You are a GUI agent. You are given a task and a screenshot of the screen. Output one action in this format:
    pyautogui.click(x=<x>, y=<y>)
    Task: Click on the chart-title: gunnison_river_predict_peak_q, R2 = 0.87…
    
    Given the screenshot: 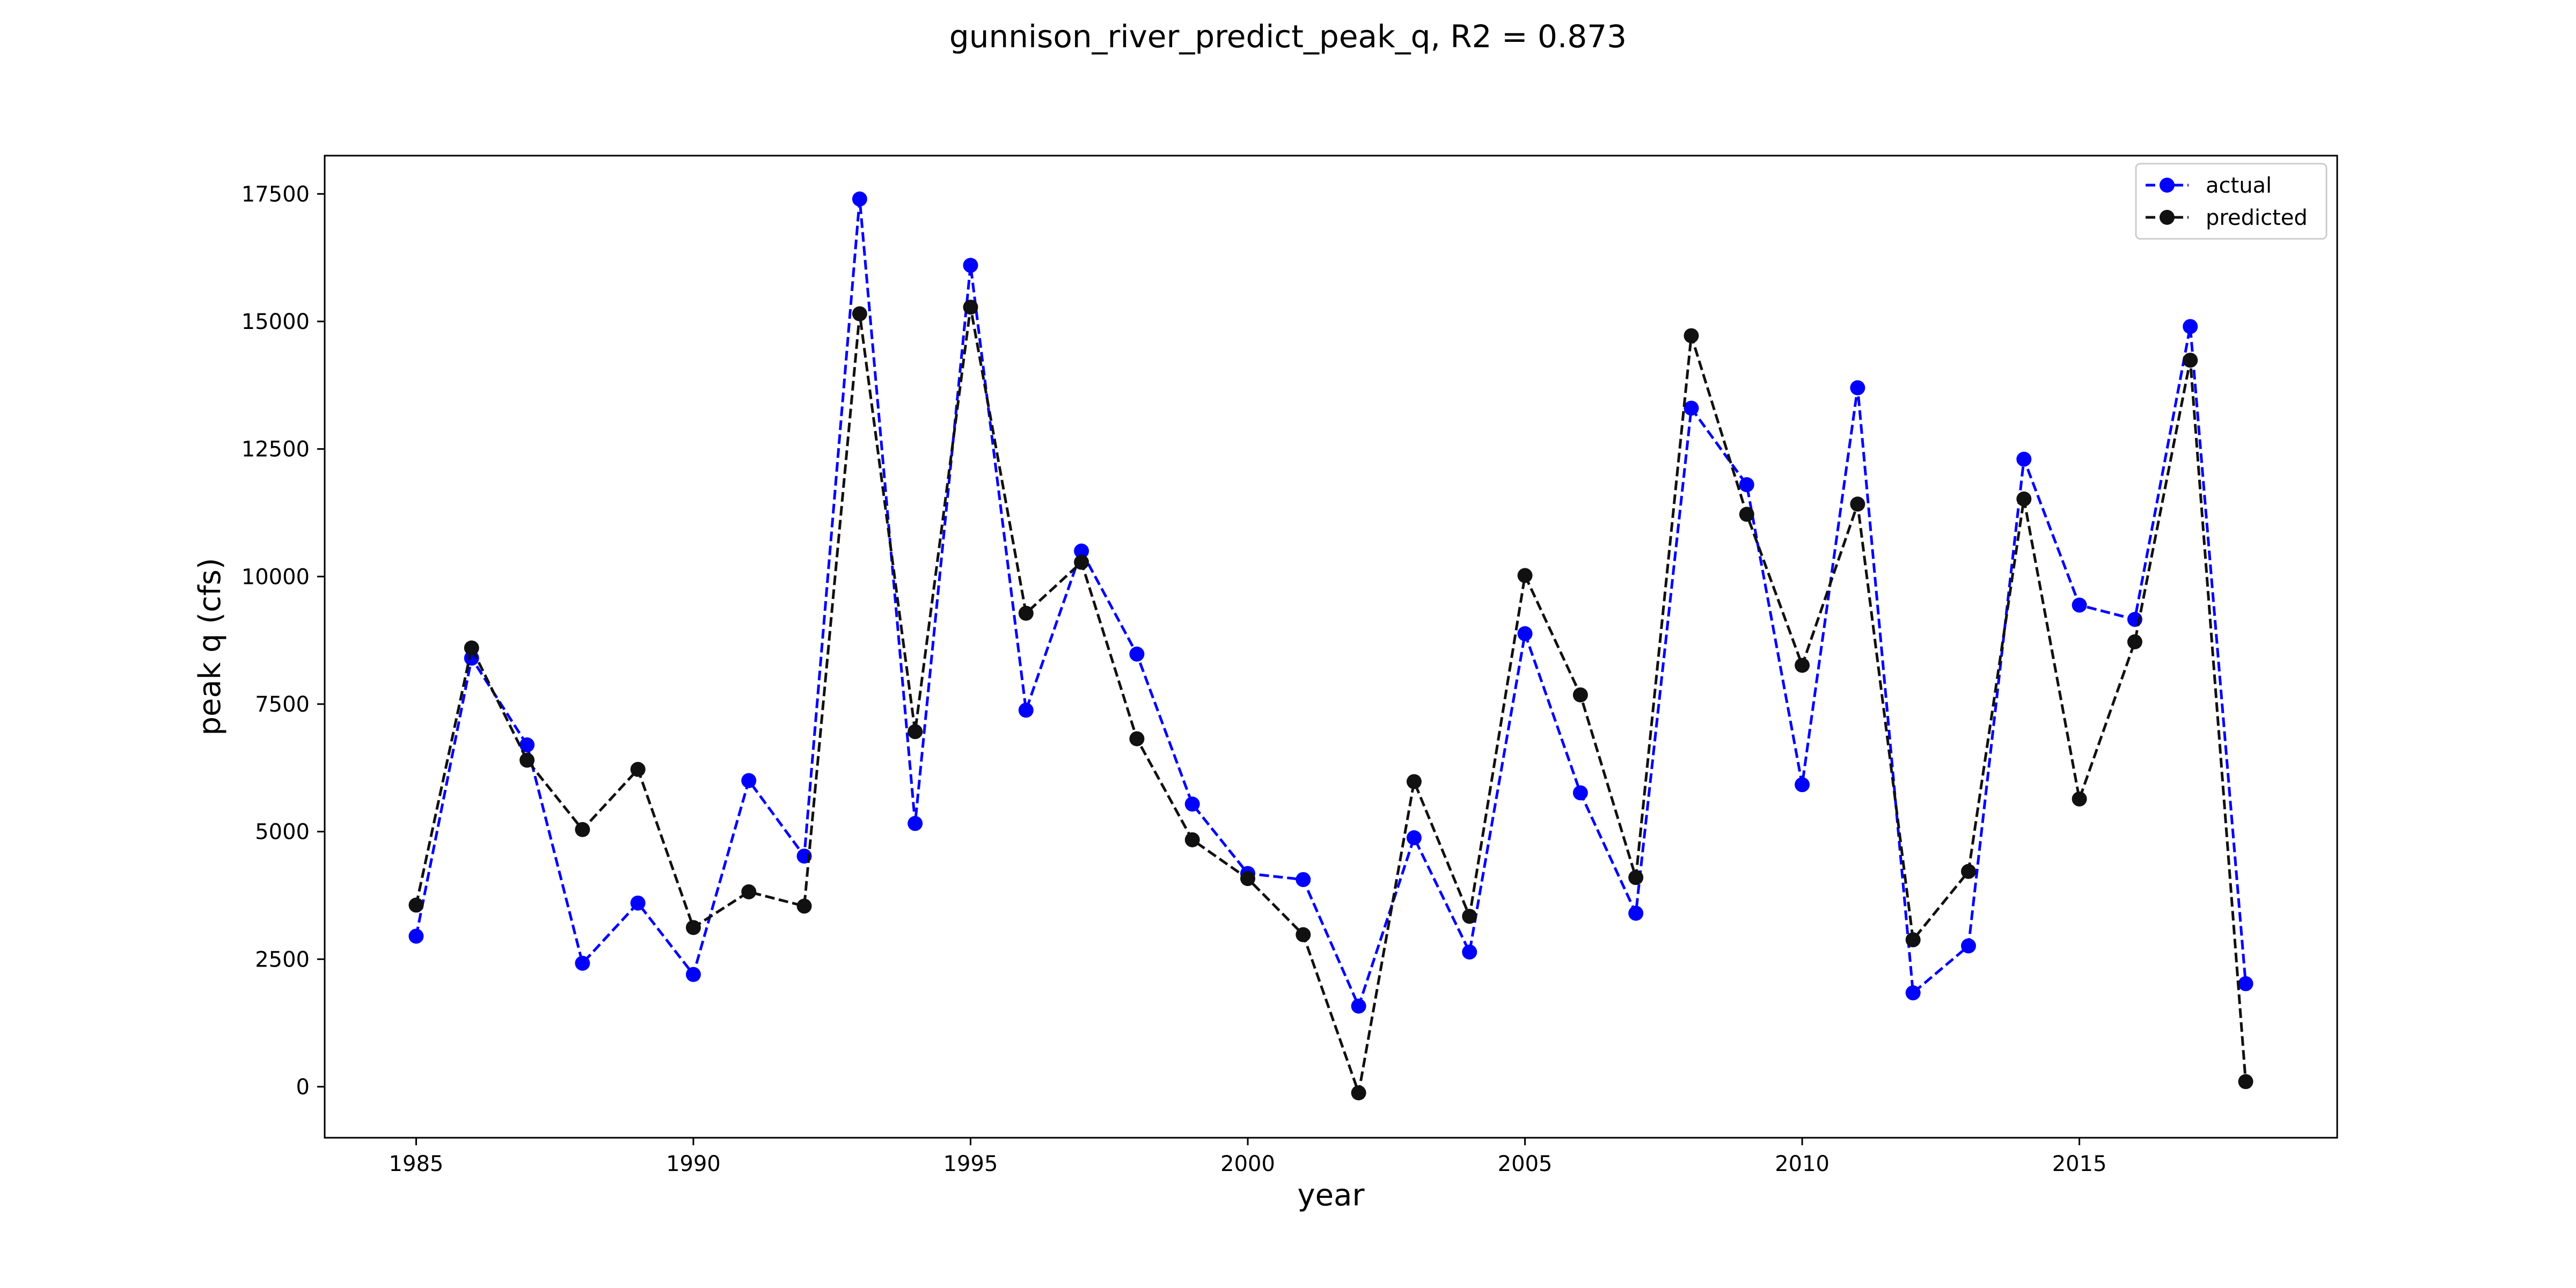 What is the action you would take?
    pyautogui.click(x=1288, y=36)
    